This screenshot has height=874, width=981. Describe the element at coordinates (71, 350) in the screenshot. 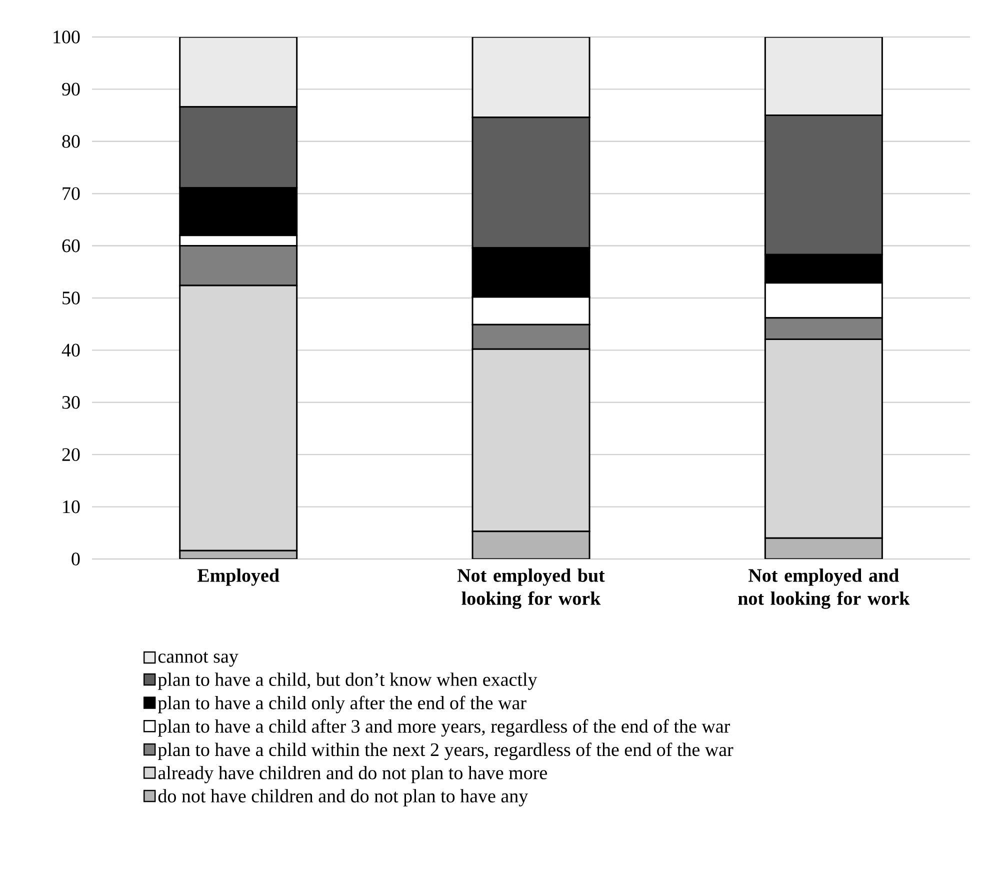

I see `y-tick-label: 40` at that location.